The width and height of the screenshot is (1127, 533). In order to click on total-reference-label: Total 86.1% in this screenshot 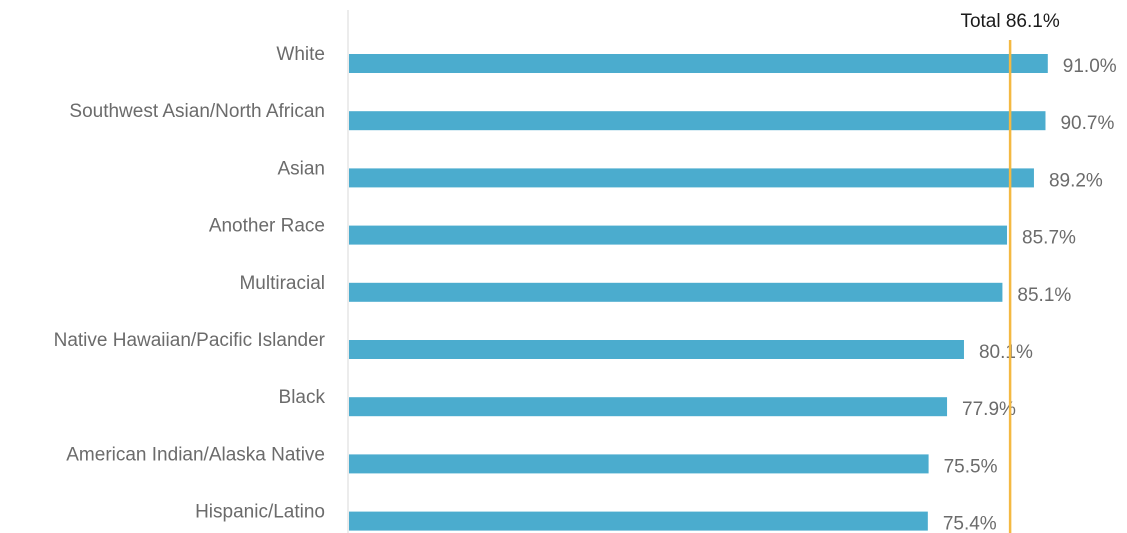, I will do `click(1009, 21)`.